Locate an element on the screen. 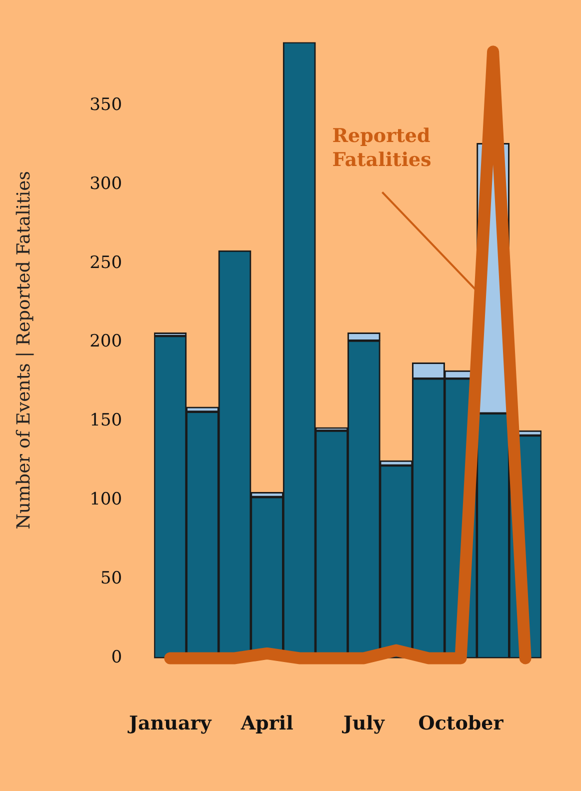  y-tick-label: 50 is located at coordinates (111, 578).